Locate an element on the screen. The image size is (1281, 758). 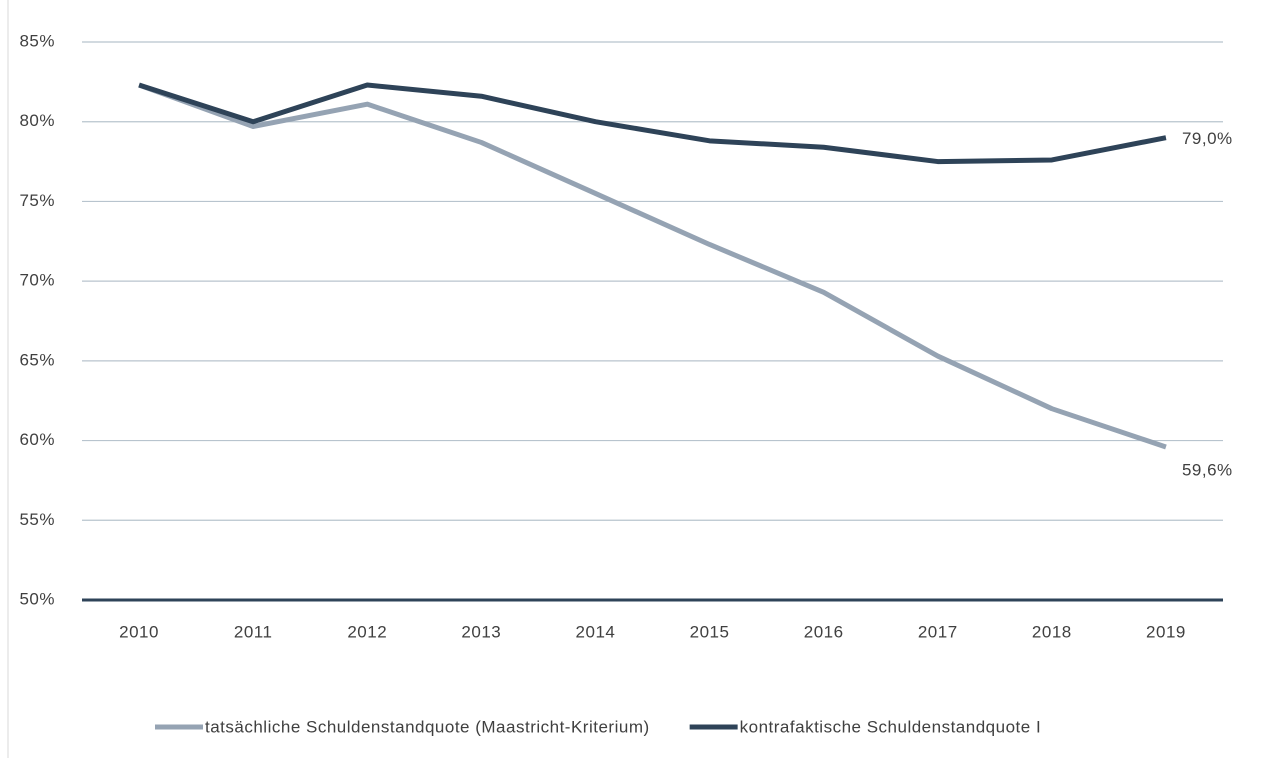
y-tick-label: 65% is located at coordinates (37, 359).